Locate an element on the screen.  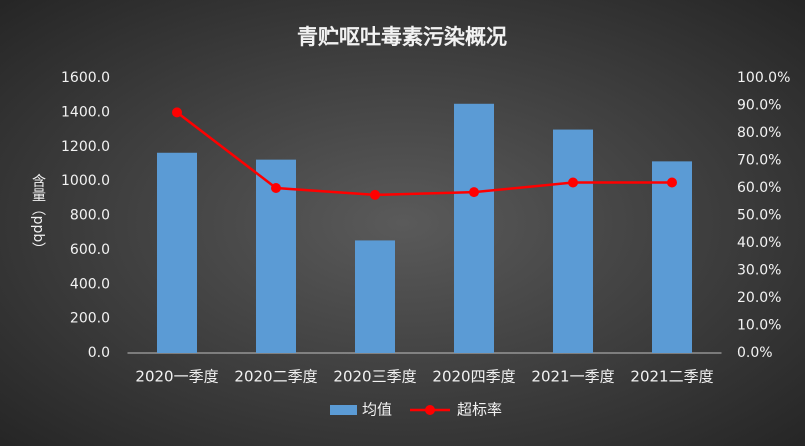
legend-label: 超标率 is located at coordinates (479, 410).